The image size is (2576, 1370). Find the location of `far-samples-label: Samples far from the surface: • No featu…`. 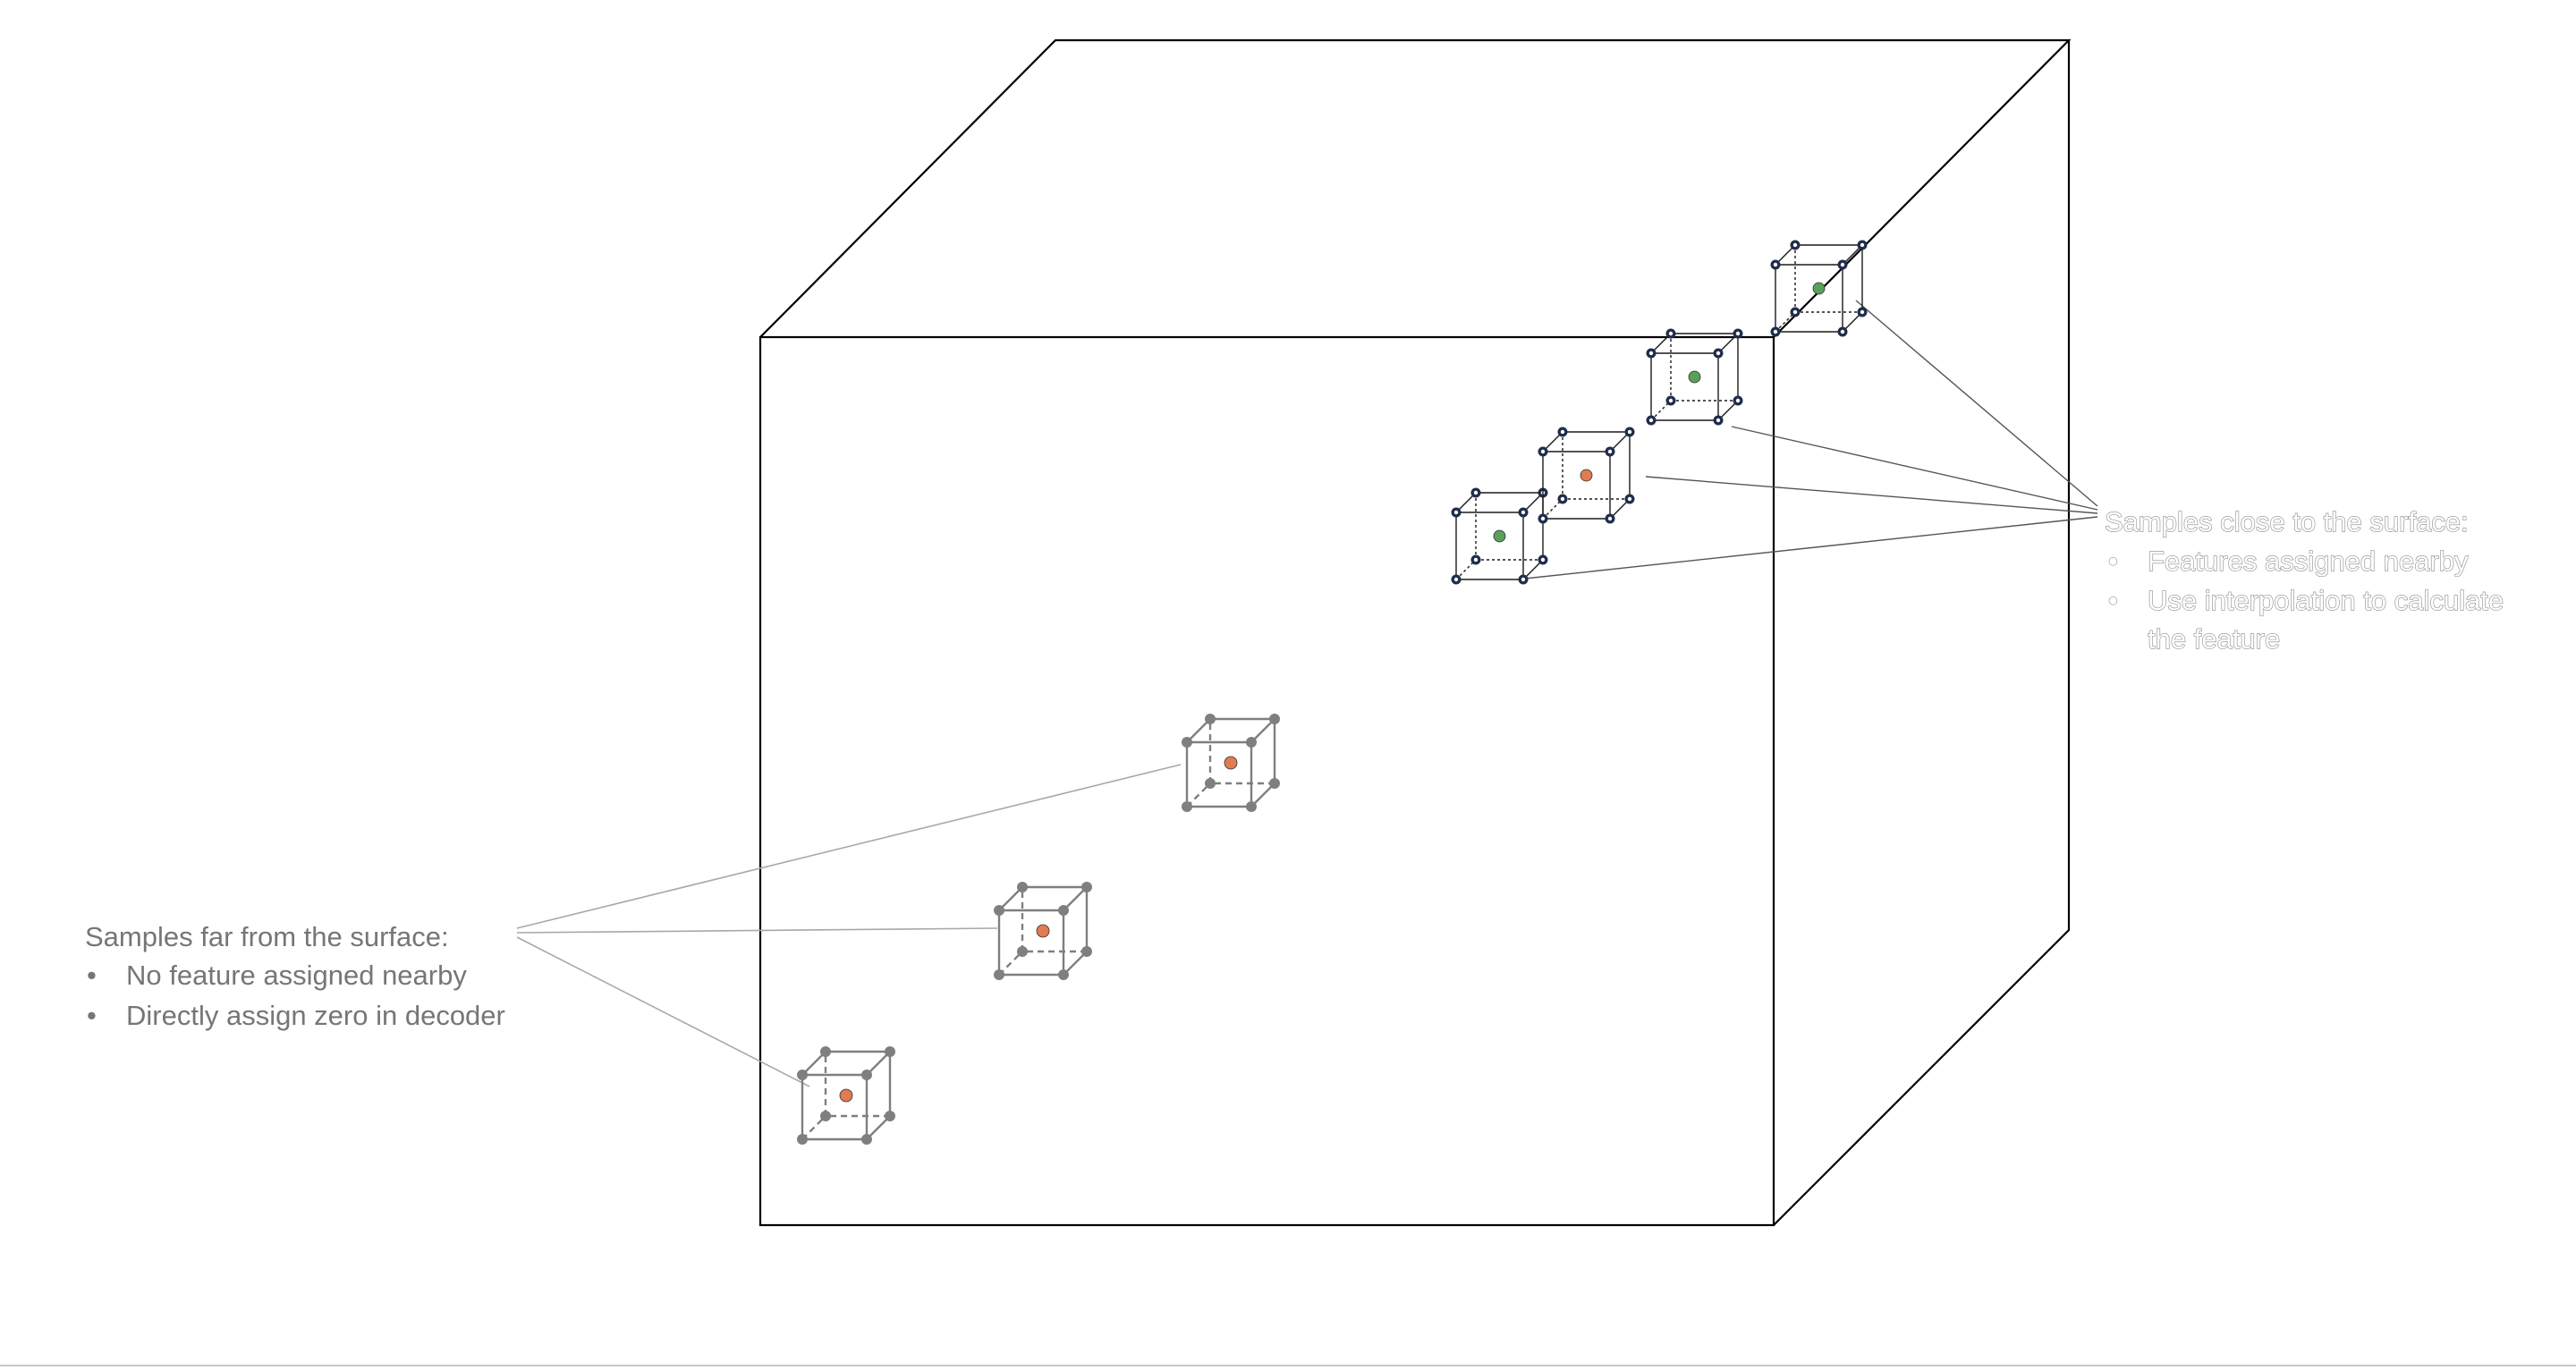

far-samples-label: Samples far from the surface: • No featu… is located at coordinates (295, 976).